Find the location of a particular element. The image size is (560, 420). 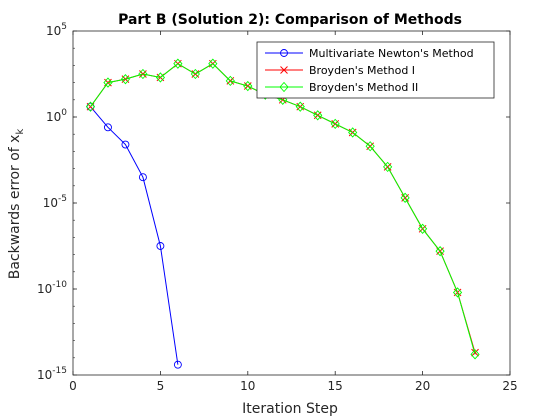

series-line is located at coordinates (134, 235).